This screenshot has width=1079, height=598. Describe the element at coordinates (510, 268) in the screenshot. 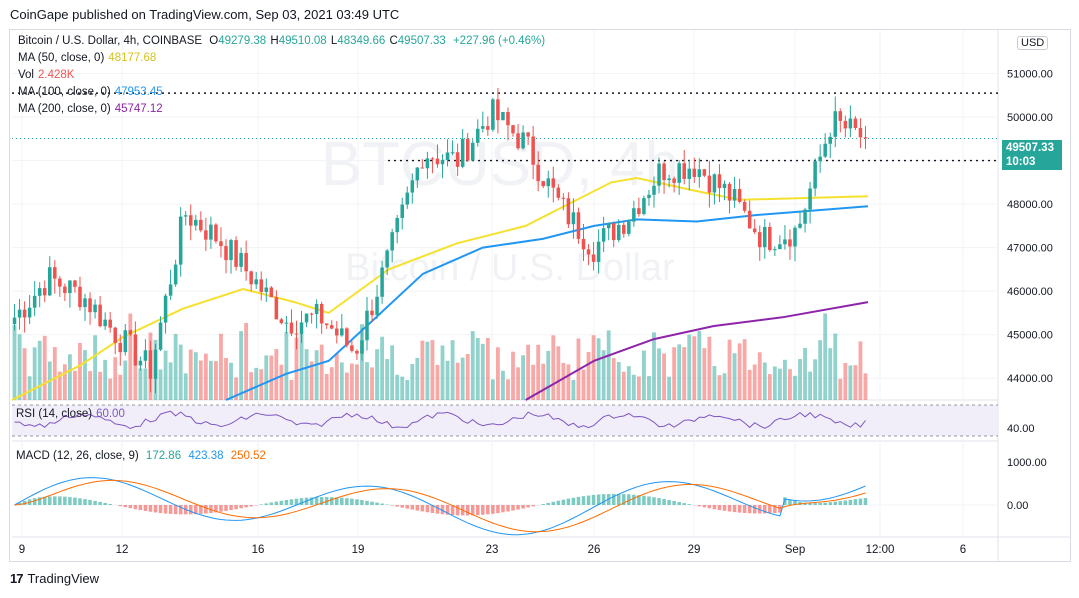

I see `watermark-sub: Bitcoin / U.S. Dollar` at that location.